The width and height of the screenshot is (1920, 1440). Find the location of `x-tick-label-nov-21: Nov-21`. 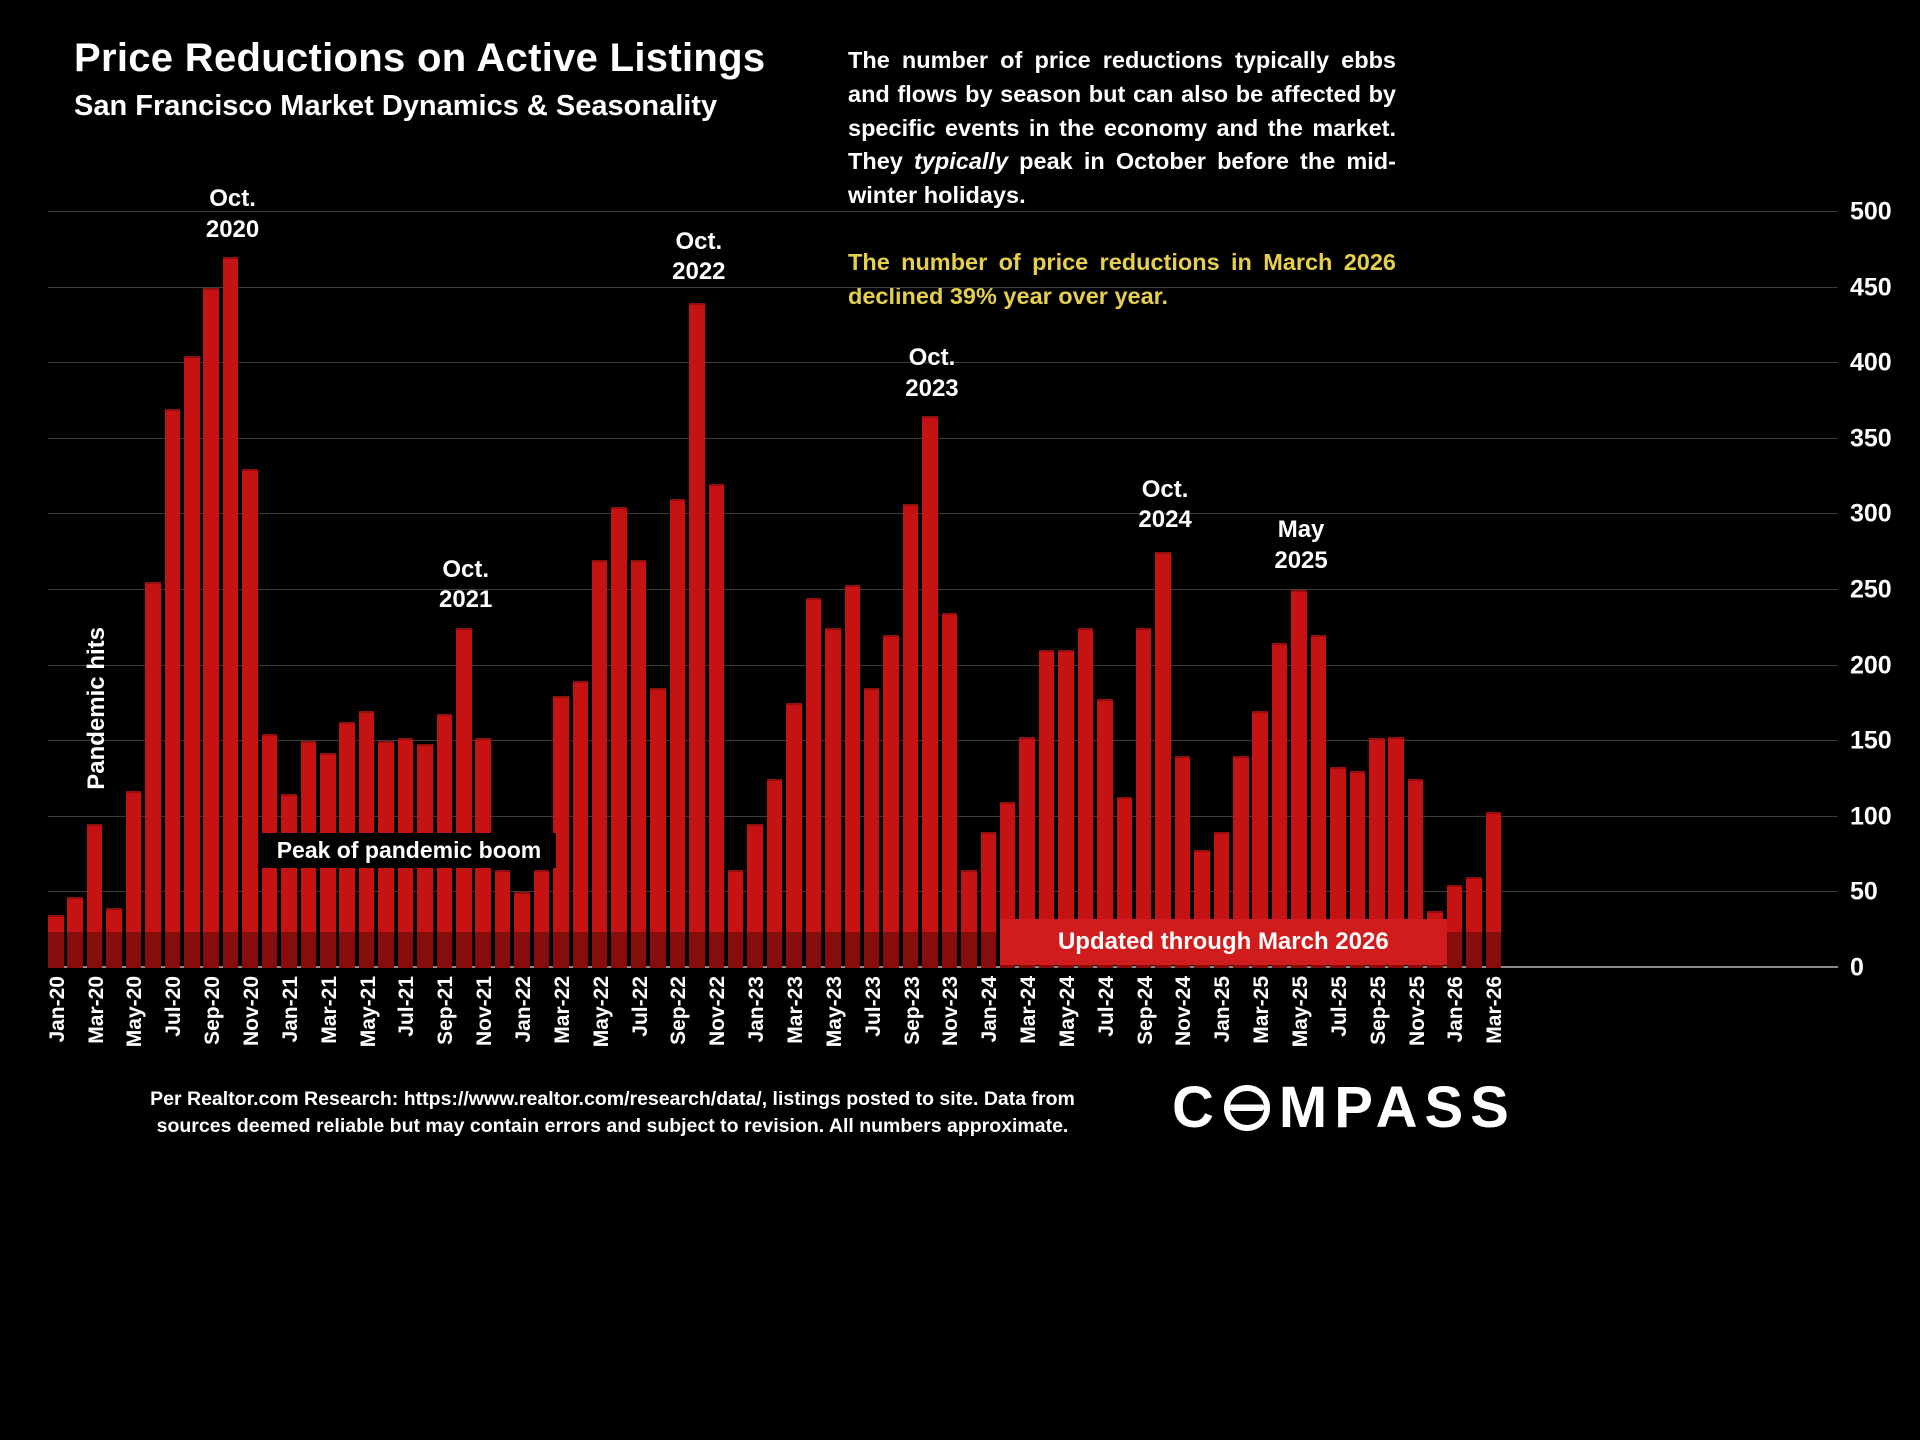

x-tick-label-nov-21: Nov-21 is located at coordinates (485, 1011).